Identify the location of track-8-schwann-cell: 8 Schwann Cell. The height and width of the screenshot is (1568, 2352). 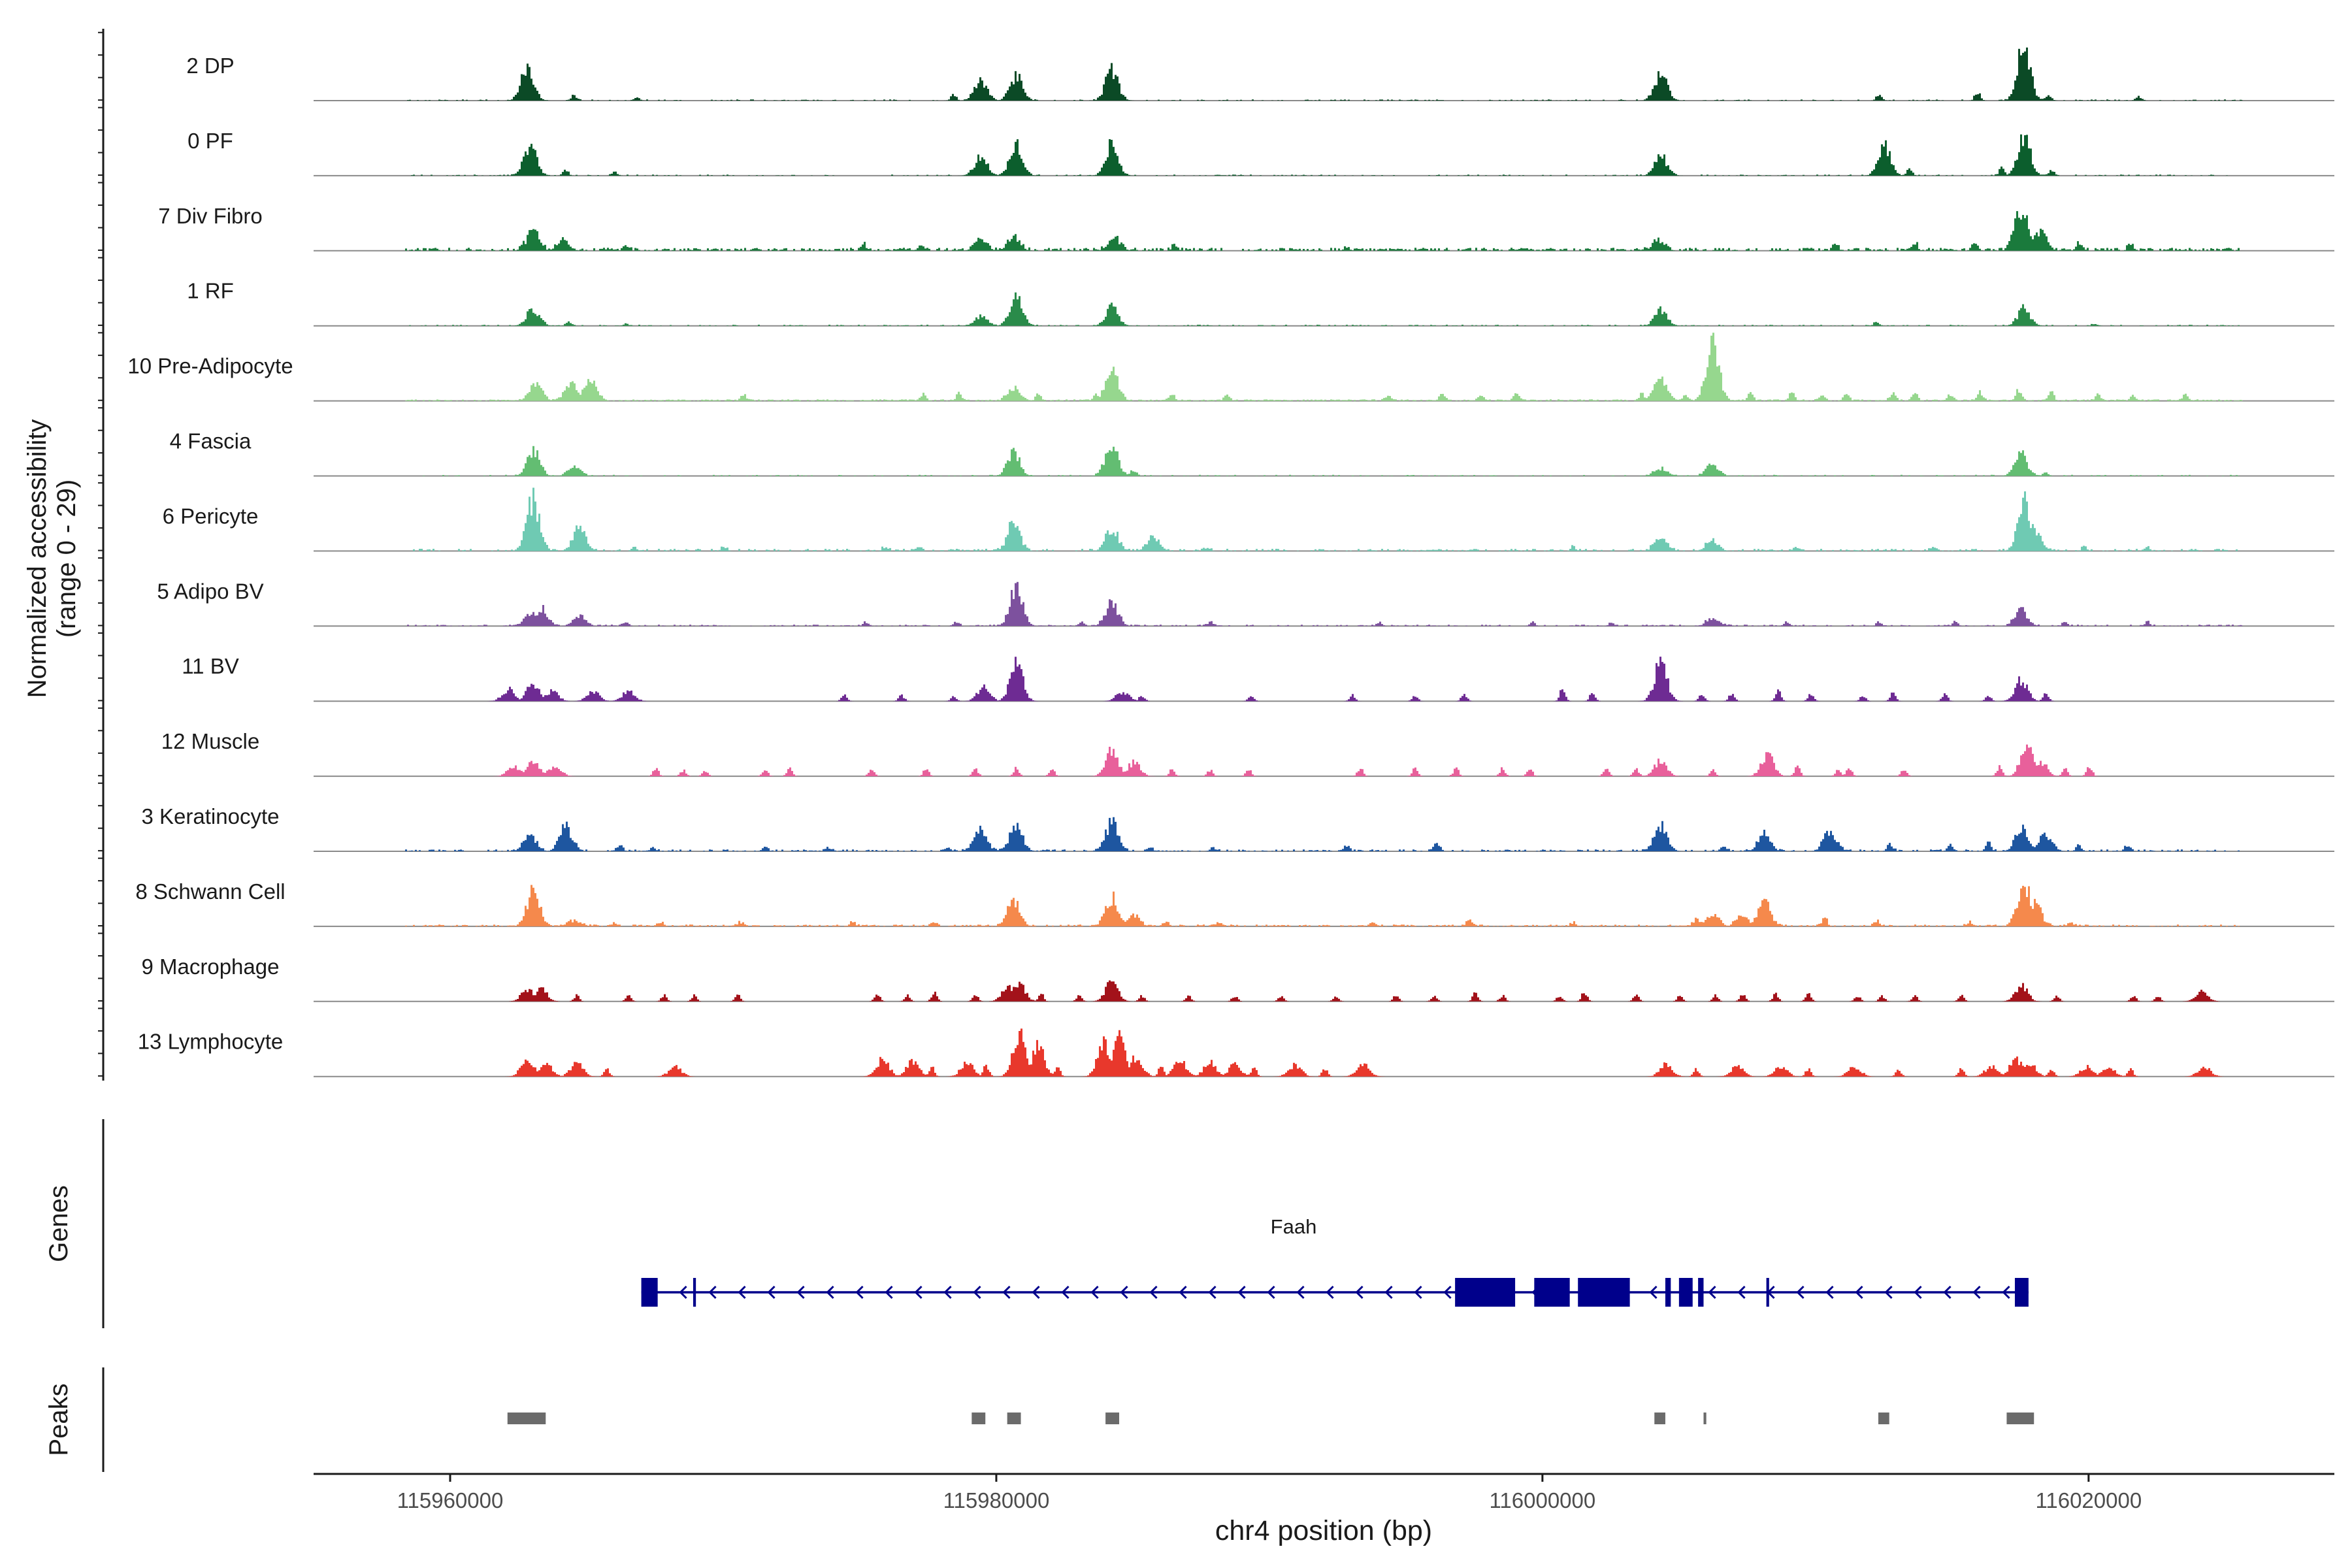
(1234, 903).